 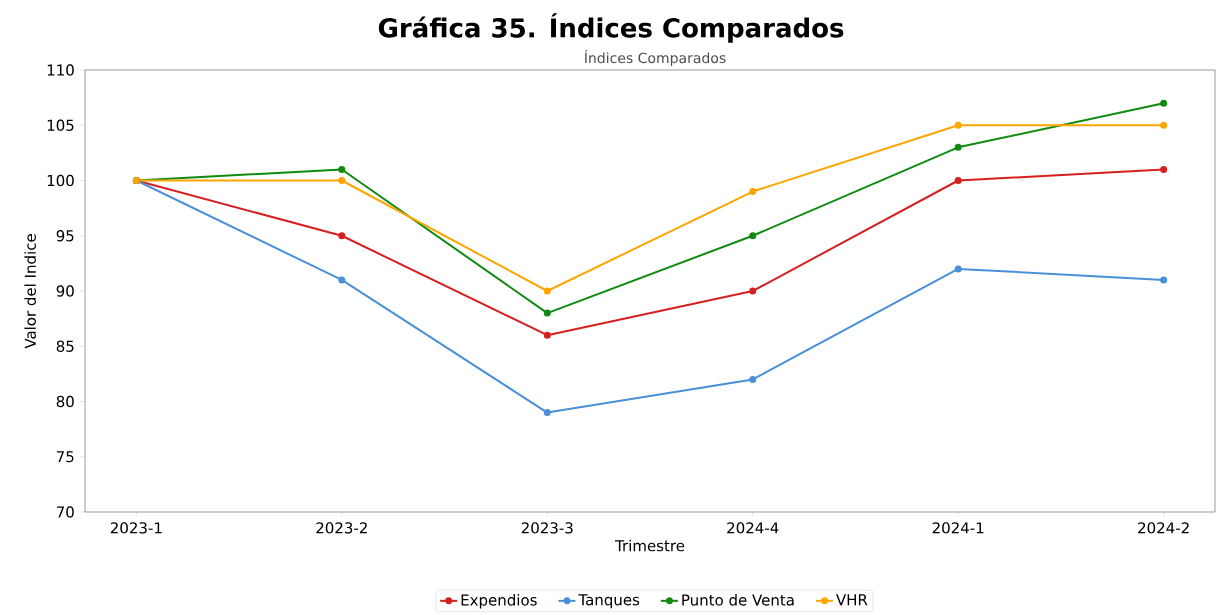 What do you see at coordinates (852, 600) in the screenshot?
I see `legend-label: VHR` at bounding box center [852, 600].